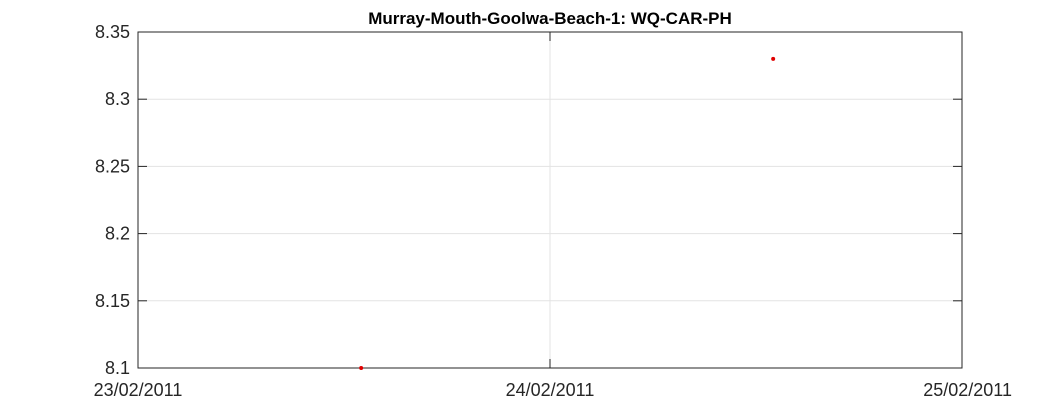 The width and height of the screenshot is (1063, 413). Describe the element at coordinates (112, 200) in the screenshot. I see `y-axis-labels: 8.35 8.3 8.25 8.2 8.15 8.1` at that location.